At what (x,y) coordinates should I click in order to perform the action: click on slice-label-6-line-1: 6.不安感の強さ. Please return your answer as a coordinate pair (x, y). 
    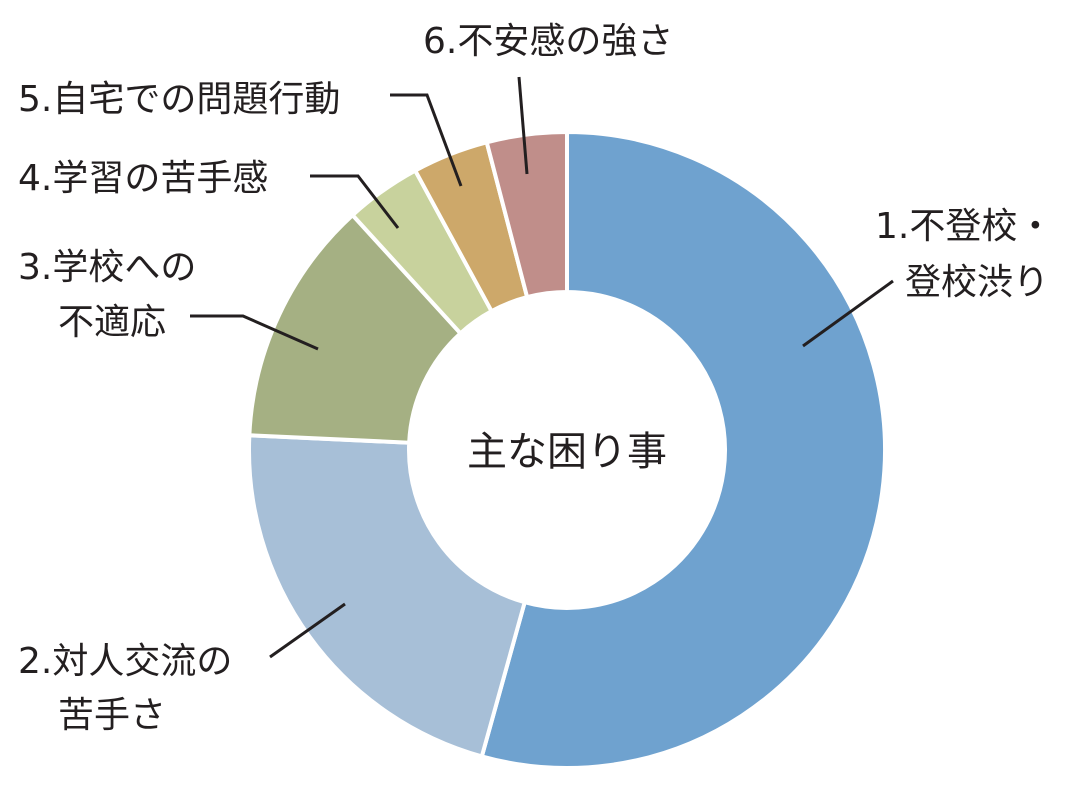
    Looking at the image, I should click on (548, 41).